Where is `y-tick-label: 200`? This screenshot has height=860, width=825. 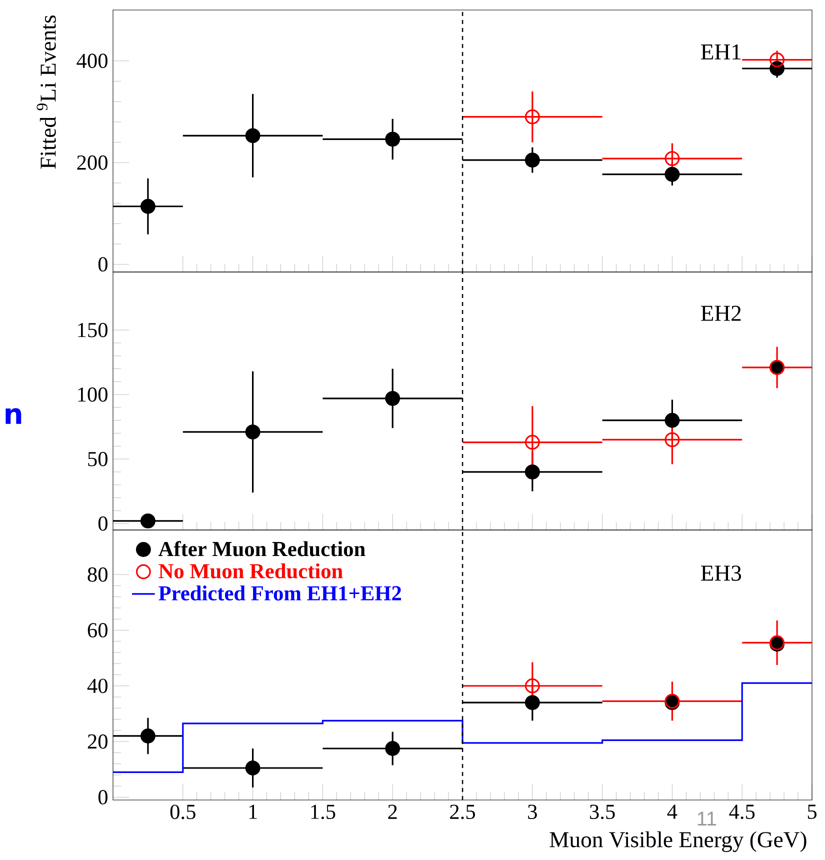
y-tick-label: 200 is located at coordinates (92, 162).